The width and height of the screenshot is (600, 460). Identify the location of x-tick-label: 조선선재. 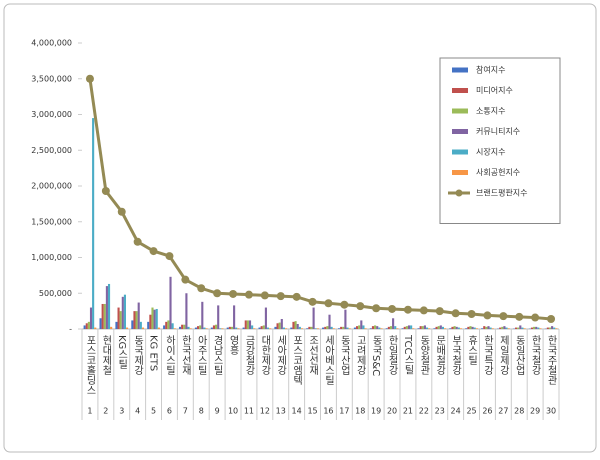
(313, 355).